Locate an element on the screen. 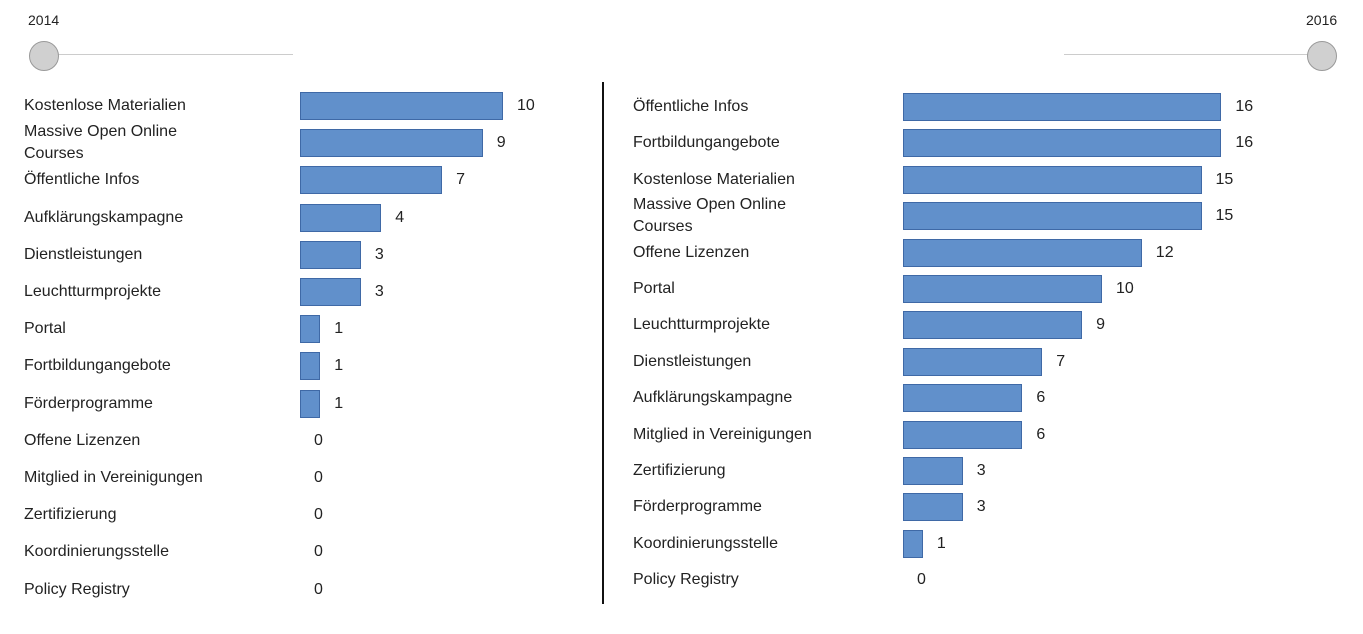 This screenshot has width=1363, height=634. slider-start-track is located at coordinates (168, 54).